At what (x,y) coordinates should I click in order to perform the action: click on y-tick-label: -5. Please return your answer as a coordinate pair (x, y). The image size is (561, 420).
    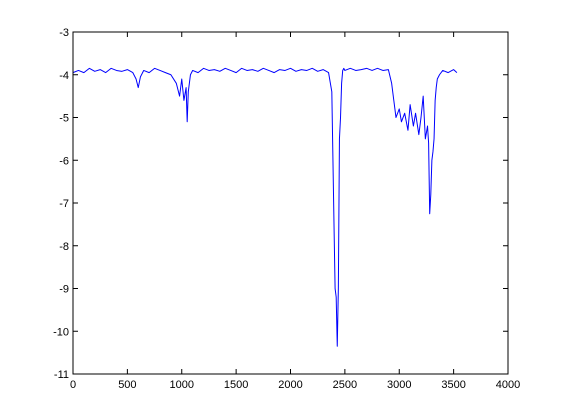
    Looking at the image, I should click on (64, 119).